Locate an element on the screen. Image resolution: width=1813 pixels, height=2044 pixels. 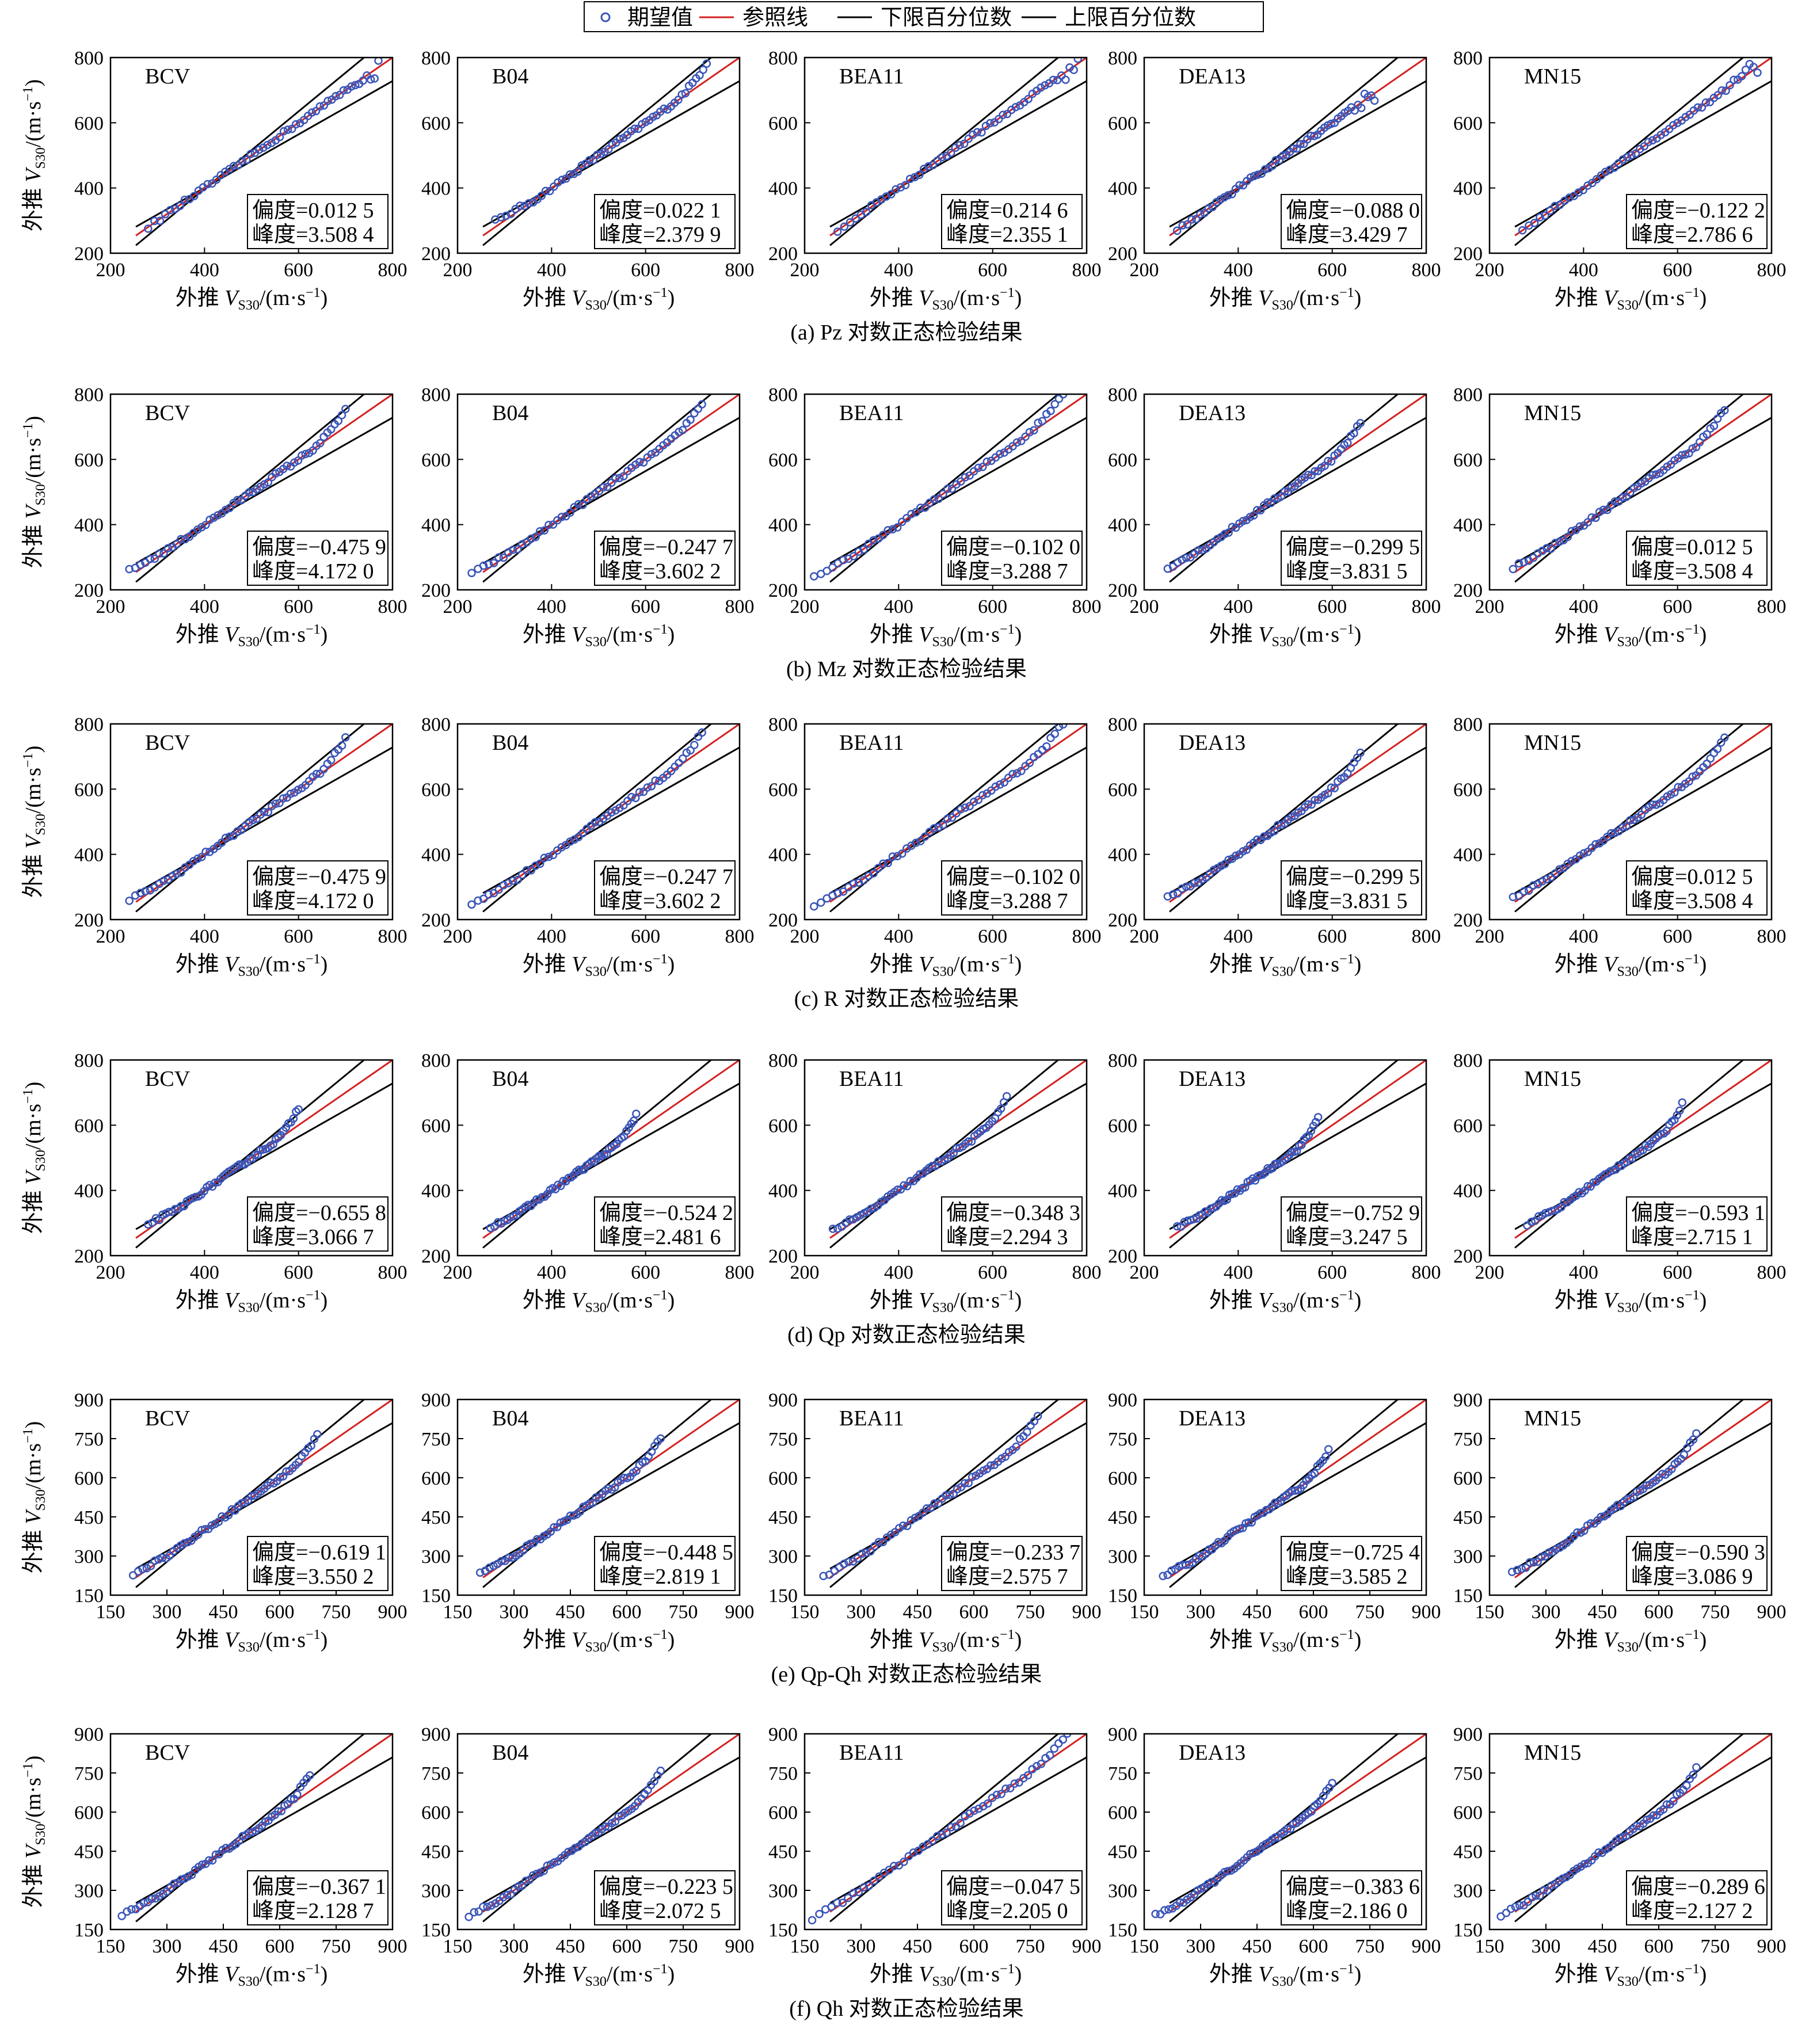
kurtosis-value: 2.355 1 is located at coordinates (1035, 235).